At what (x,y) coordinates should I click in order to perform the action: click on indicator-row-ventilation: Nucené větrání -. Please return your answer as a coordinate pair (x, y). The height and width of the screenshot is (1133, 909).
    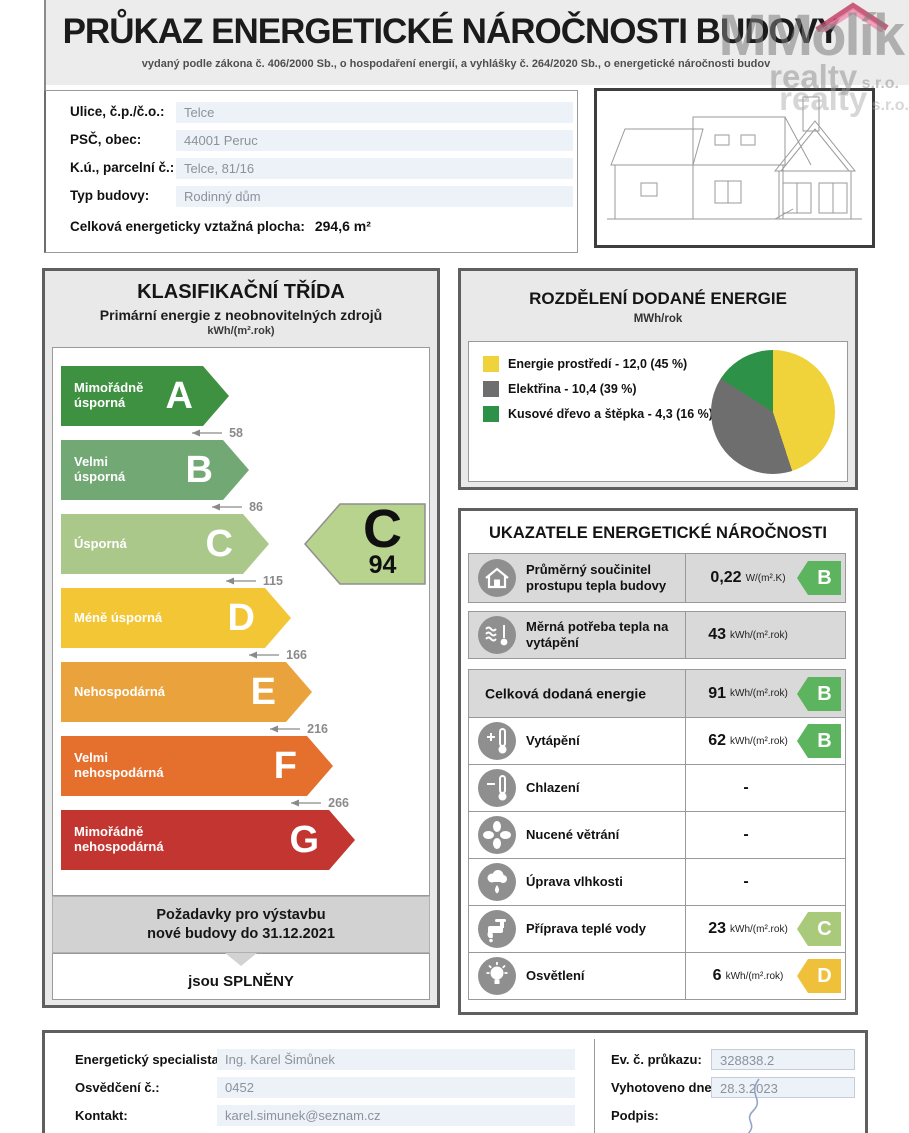
    Looking at the image, I should click on (657, 834).